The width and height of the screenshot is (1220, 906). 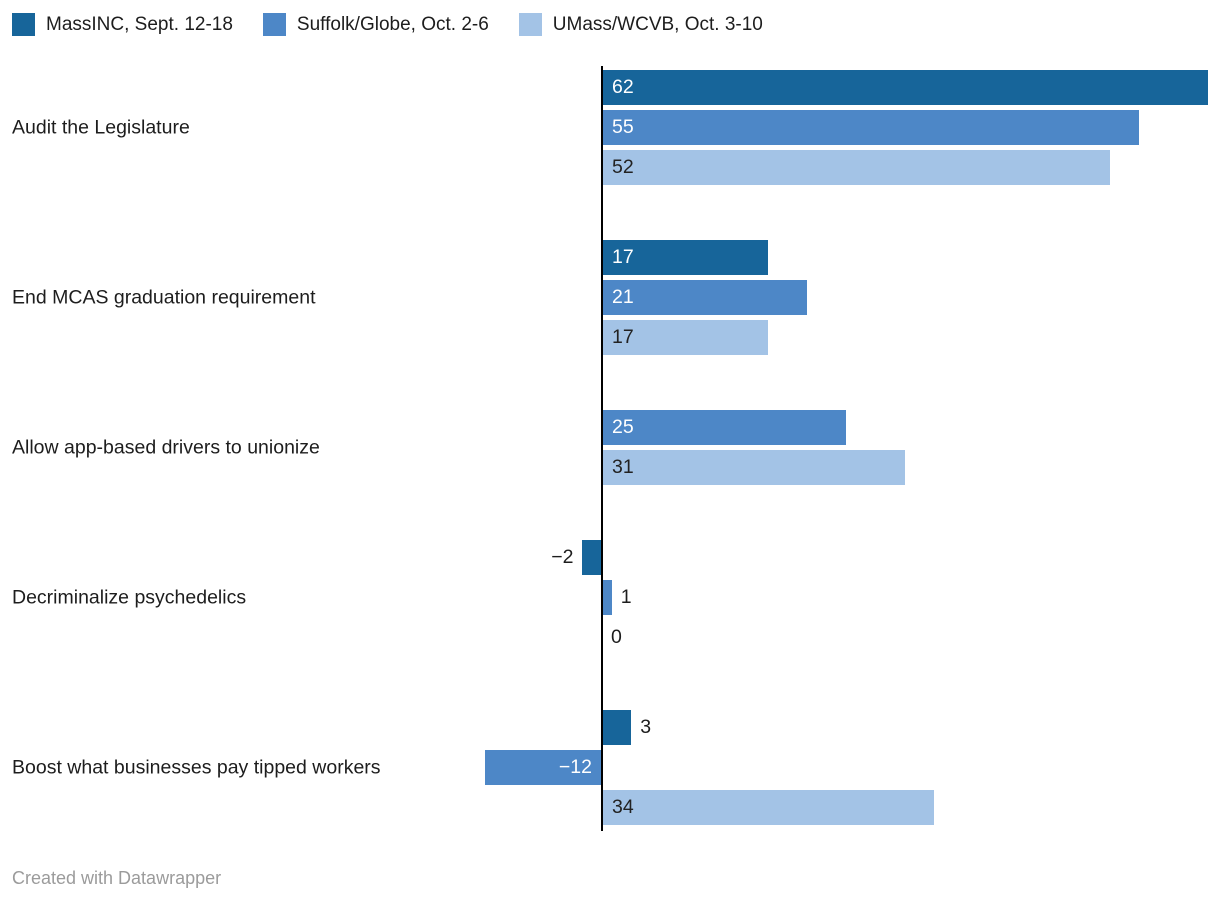 What do you see at coordinates (117, 878) in the screenshot?
I see `datawrapper-credit: Created with Datawrapper` at bounding box center [117, 878].